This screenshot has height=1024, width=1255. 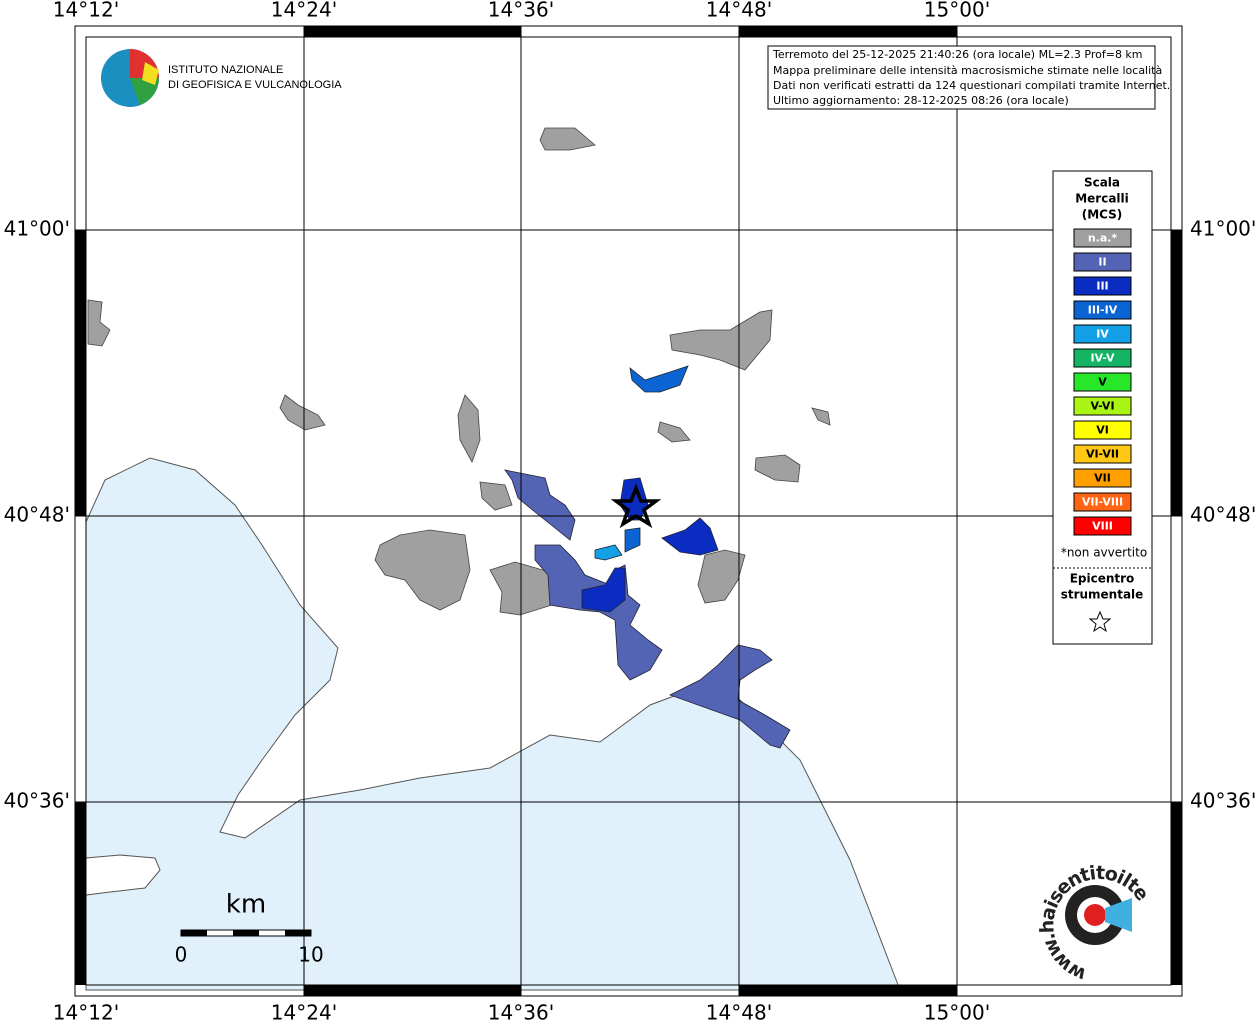 What do you see at coordinates (636, 506) in the screenshot?
I see `epicenter` at bounding box center [636, 506].